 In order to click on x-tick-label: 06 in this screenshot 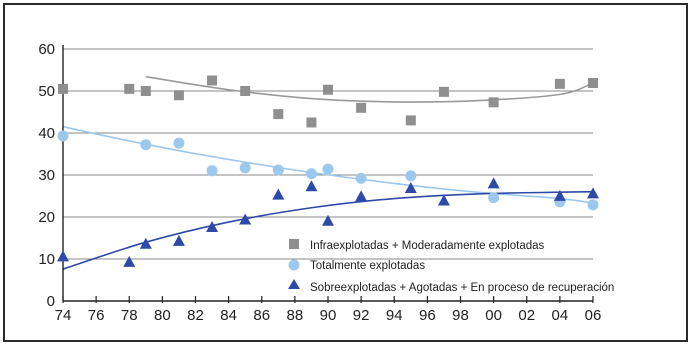, I will do `click(593, 315)`.